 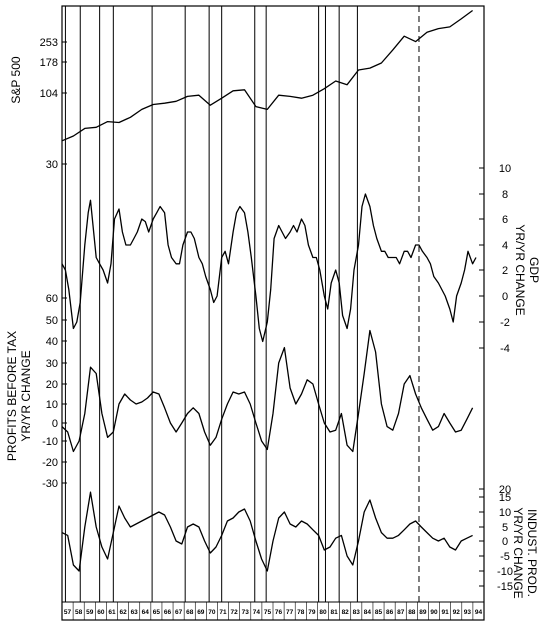 I want to click on year-label-57: 57, so click(x=68, y=612).